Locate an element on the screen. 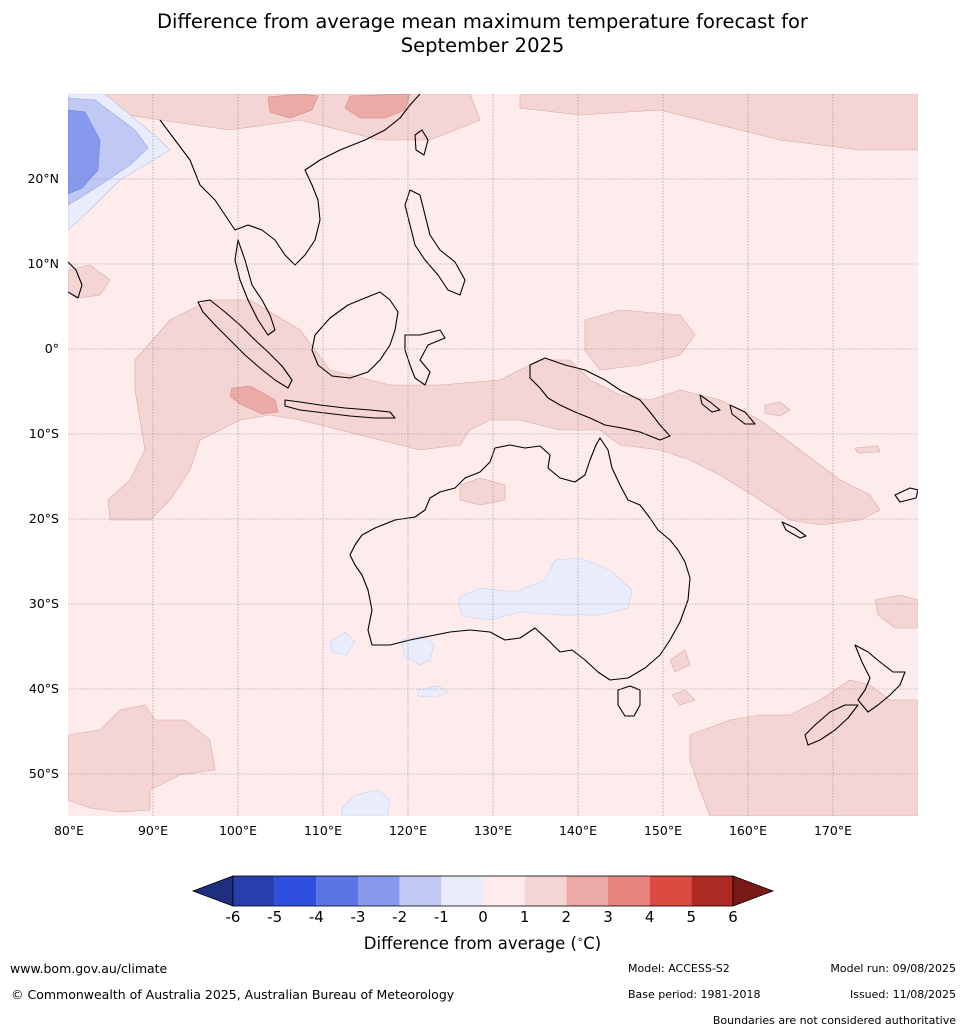 This screenshot has height=1035, width=965. title-line-2: September 2025 is located at coordinates (482, 45).